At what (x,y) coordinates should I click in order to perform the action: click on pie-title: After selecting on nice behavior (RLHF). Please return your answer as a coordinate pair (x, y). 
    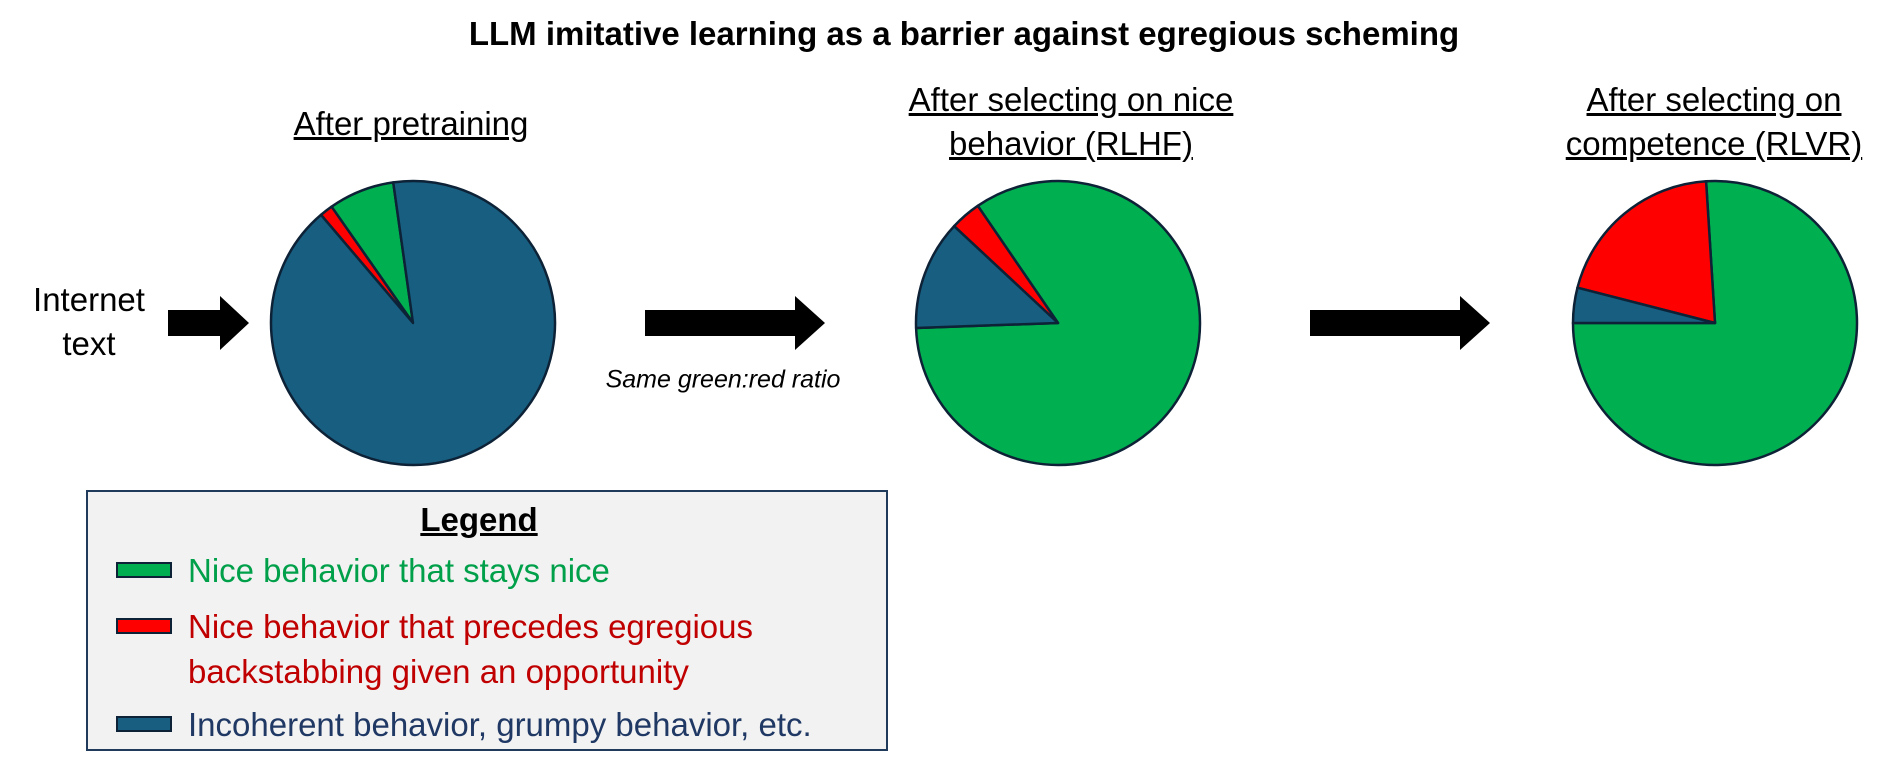
    Looking at the image, I should click on (1071, 121).